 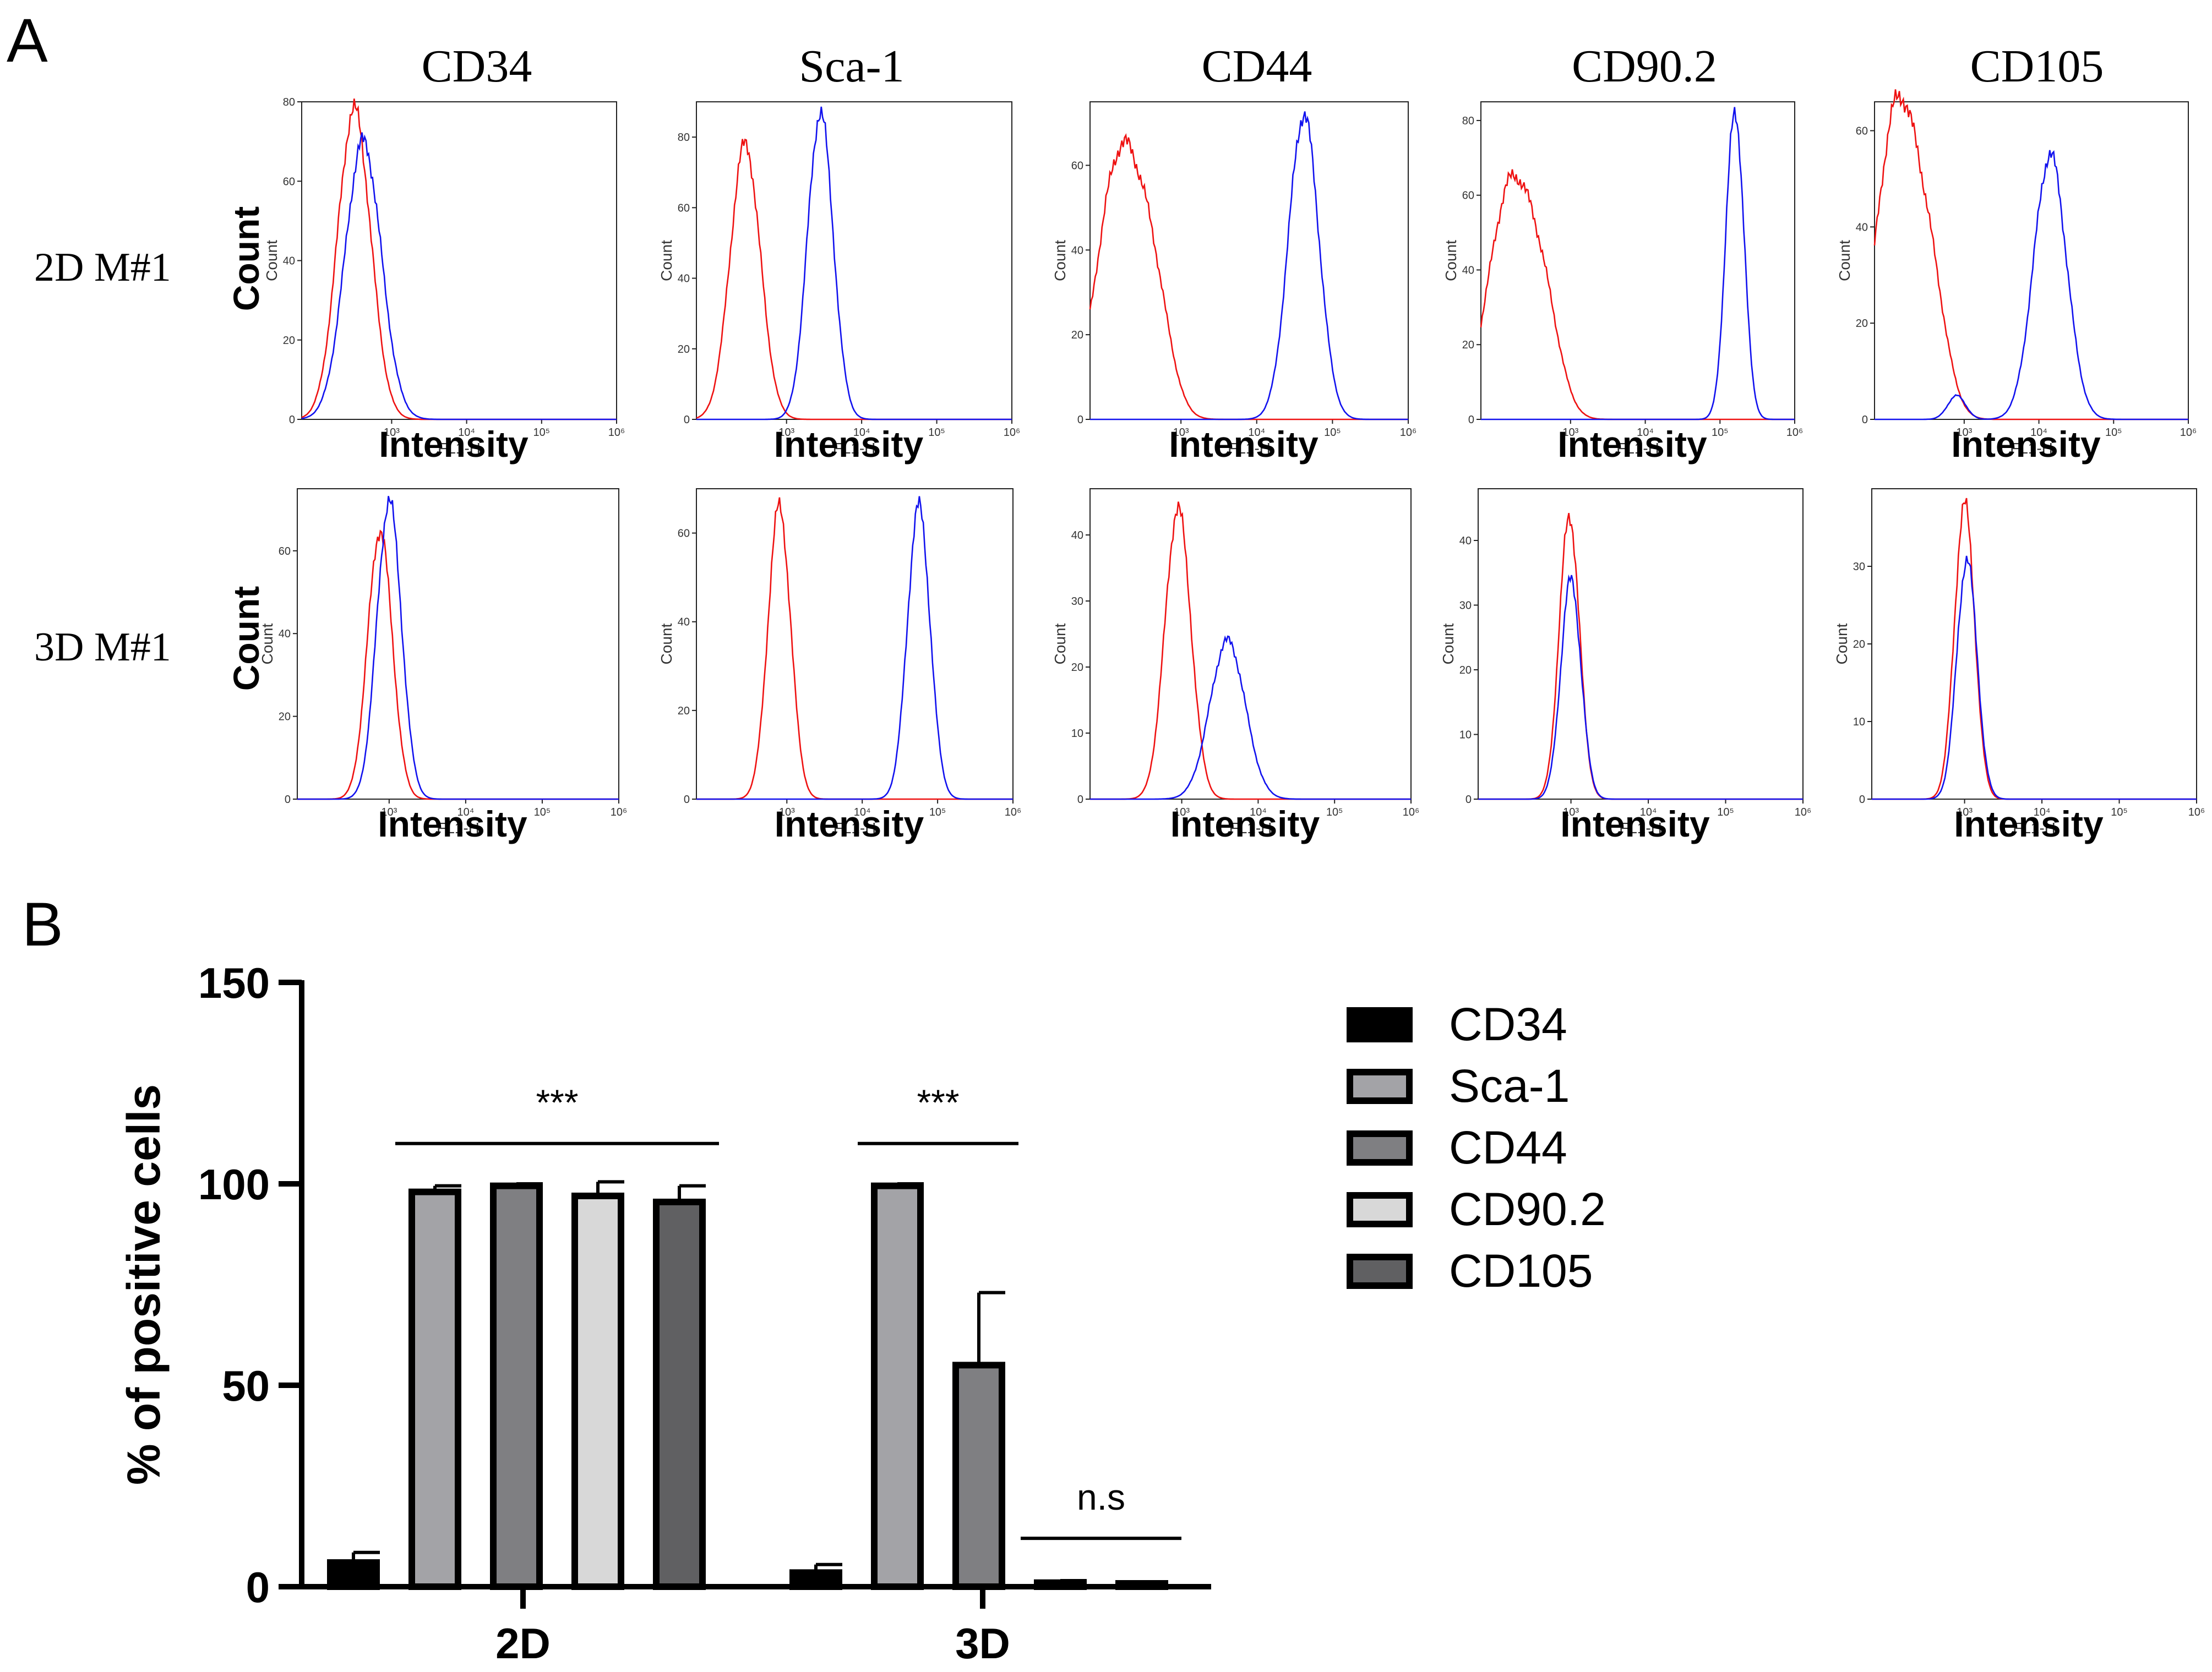 I want to click on y-tick-label: 150, so click(x=234, y=983).